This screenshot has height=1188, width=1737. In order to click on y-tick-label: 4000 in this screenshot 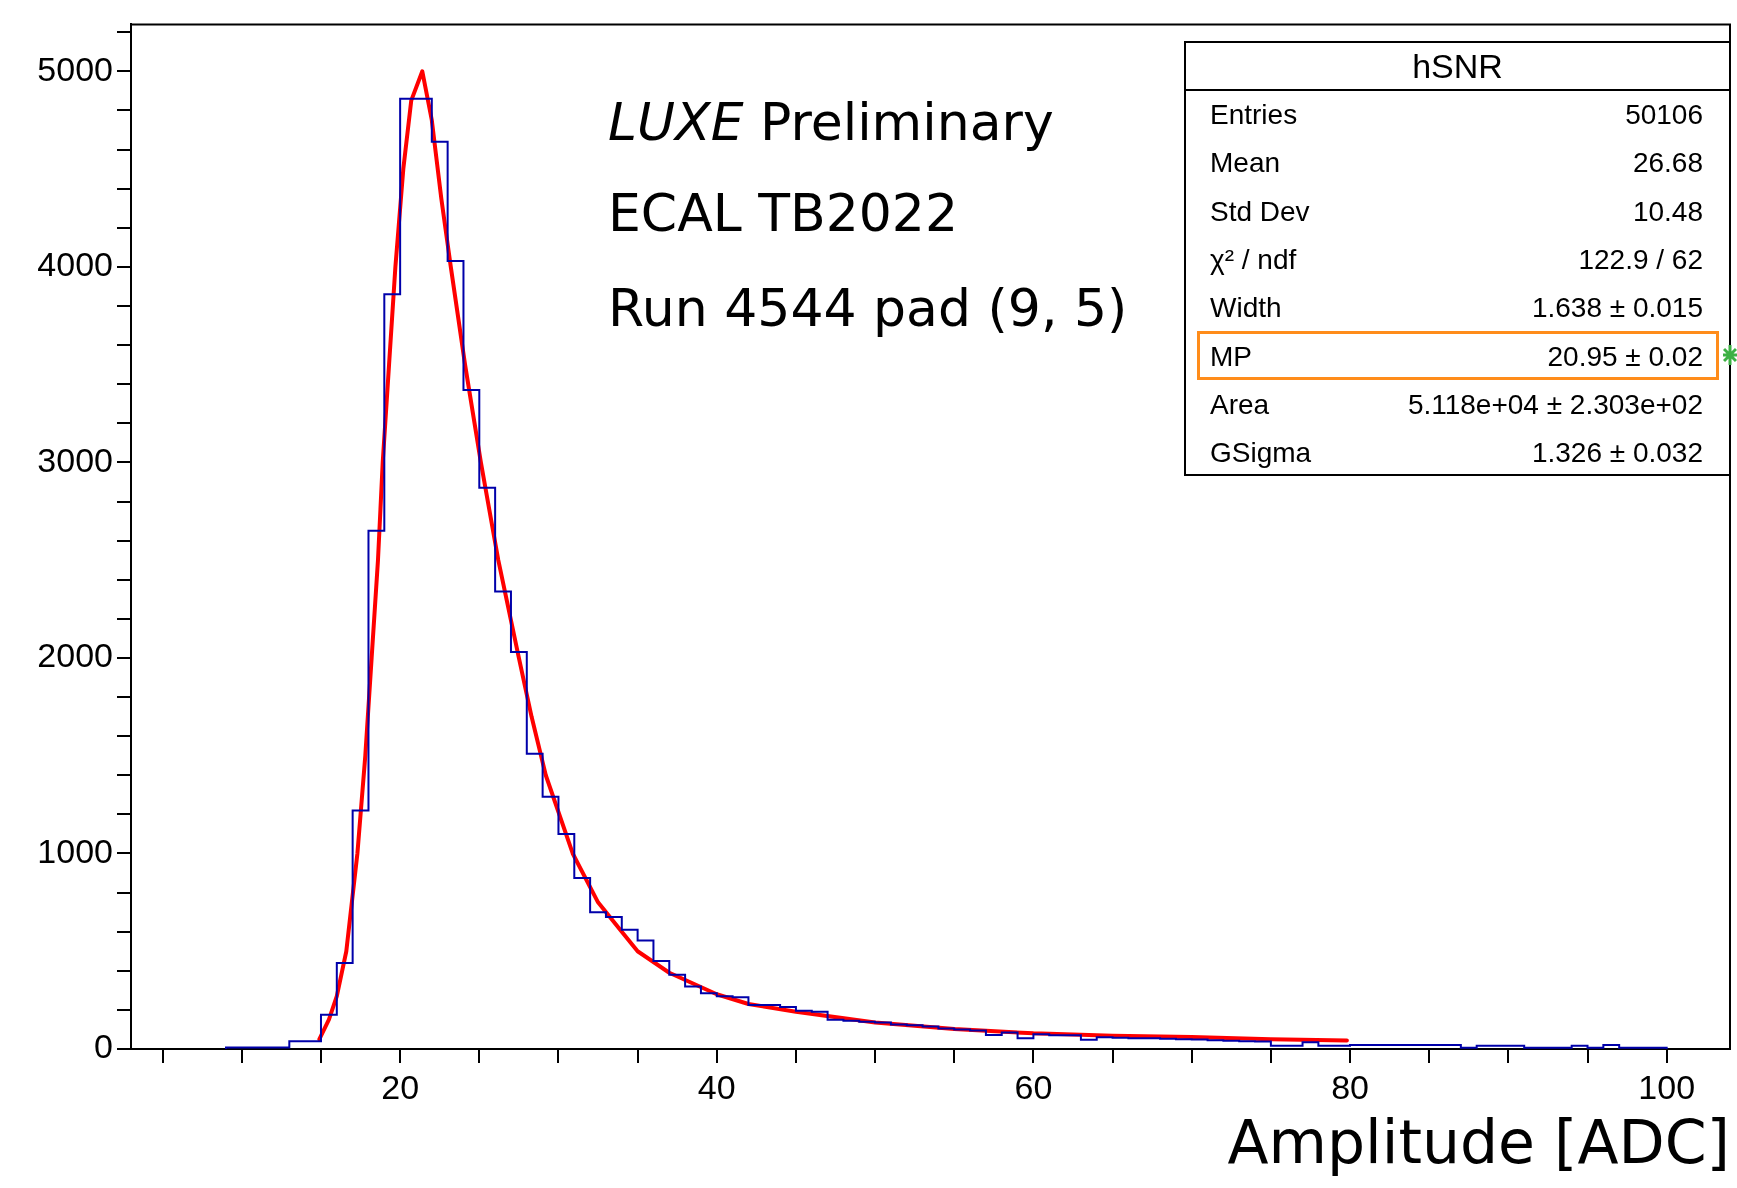, I will do `click(75, 264)`.